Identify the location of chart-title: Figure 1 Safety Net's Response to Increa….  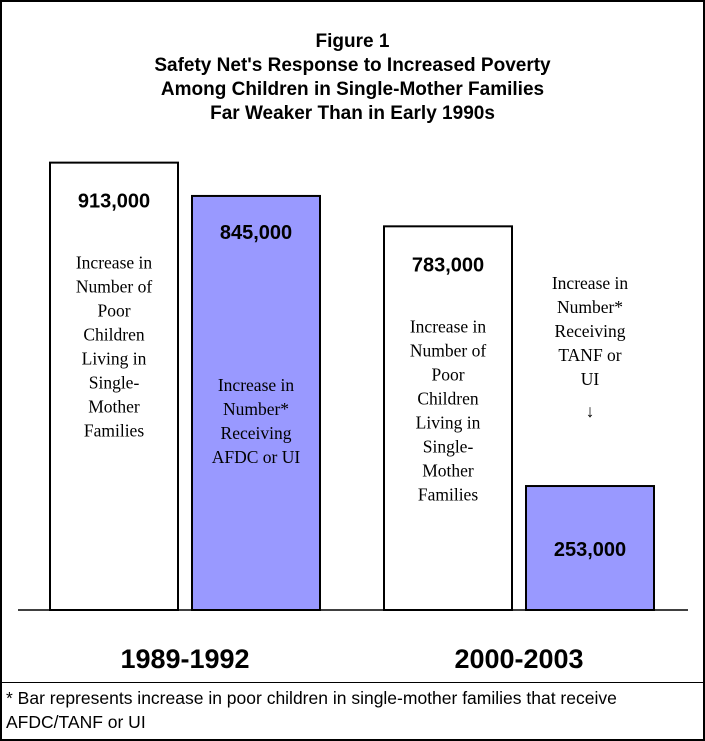
(352, 78).